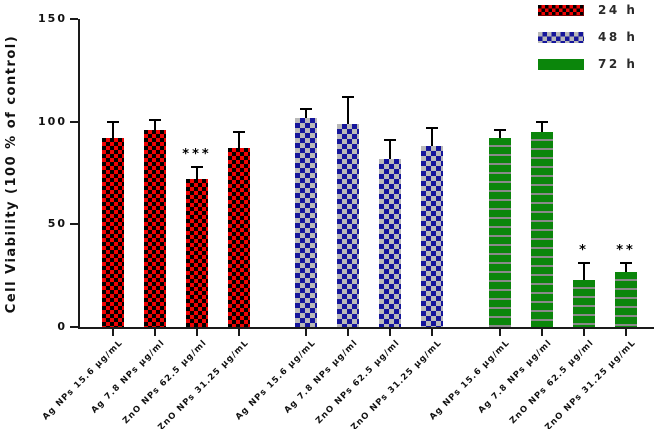  What do you see at coordinates (52, 18) in the screenshot?
I see `y-tick-label: 150` at bounding box center [52, 18].